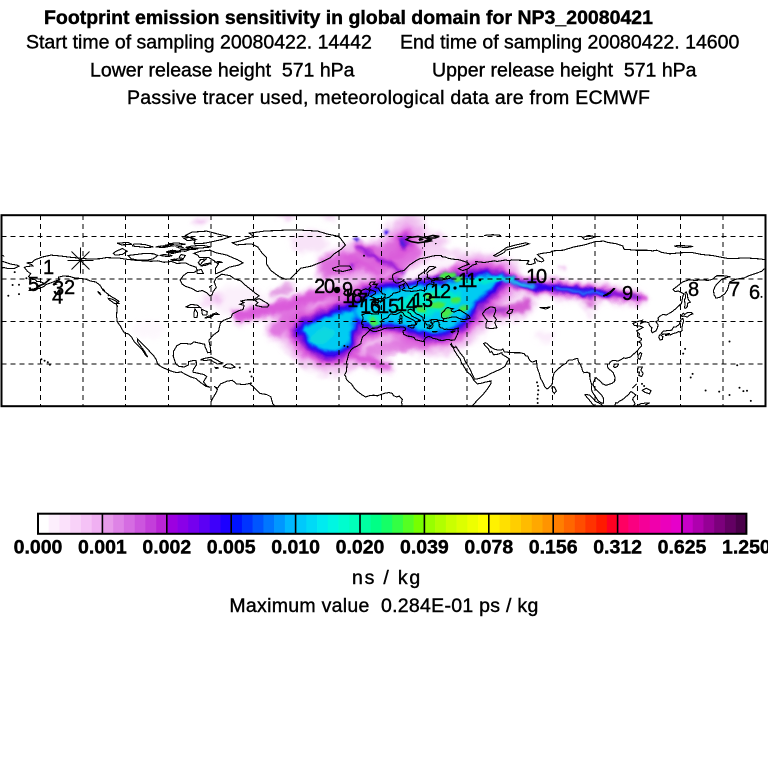 The width and height of the screenshot is (768, 768). I want to click on svg-text: 14, so click(406, 305).